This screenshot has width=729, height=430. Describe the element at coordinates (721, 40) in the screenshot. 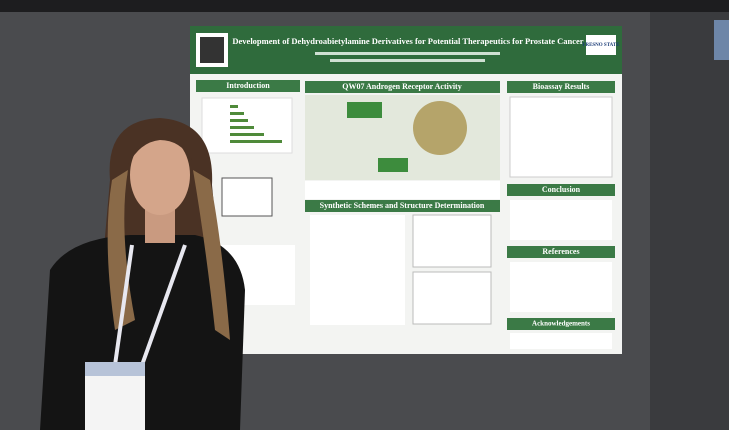

I see `side-sign` at that location.